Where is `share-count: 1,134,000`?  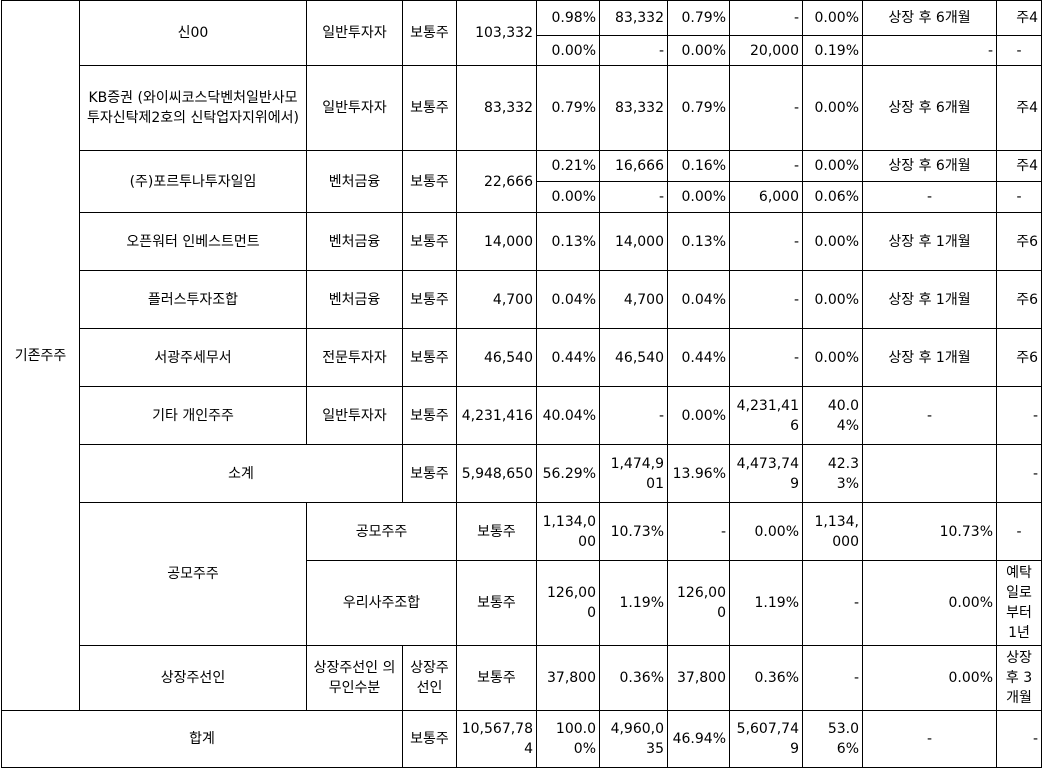 share-count: 1,134,000 is located at coordinates (568, 531).